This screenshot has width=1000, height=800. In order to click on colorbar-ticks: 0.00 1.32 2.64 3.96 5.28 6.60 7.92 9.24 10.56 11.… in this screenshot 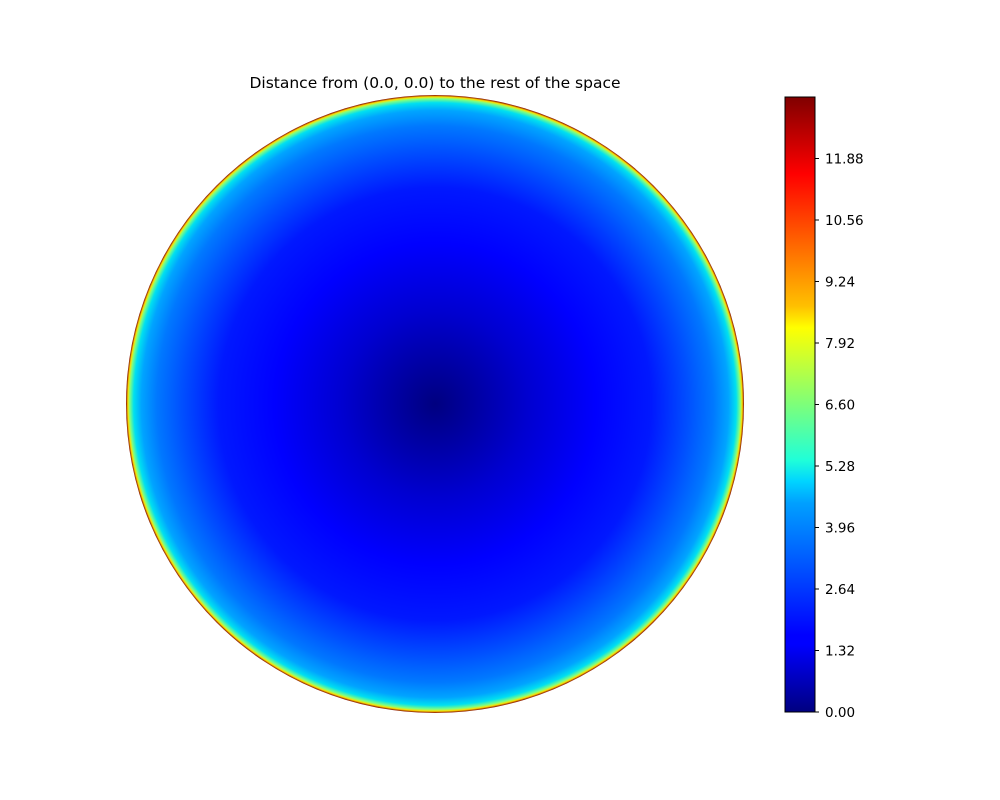, I will do `click(839, 436)`.